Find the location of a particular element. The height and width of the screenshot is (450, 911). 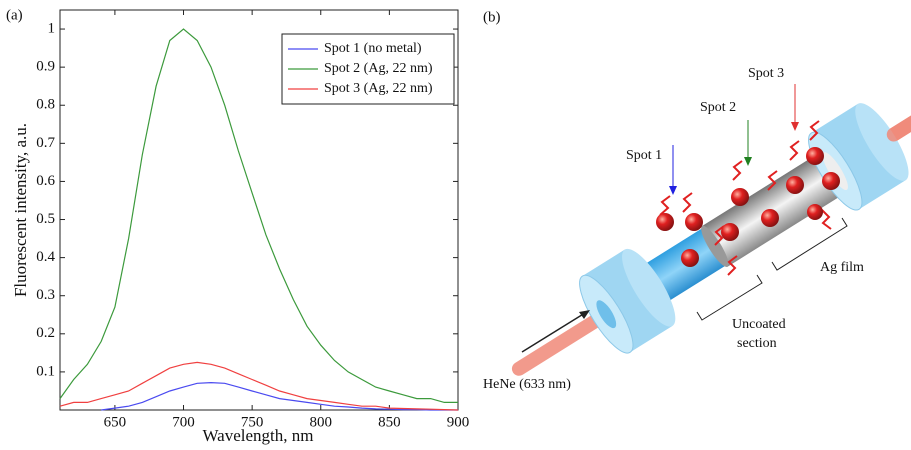

panel-label: (b) is located at coordinates (492, 17).